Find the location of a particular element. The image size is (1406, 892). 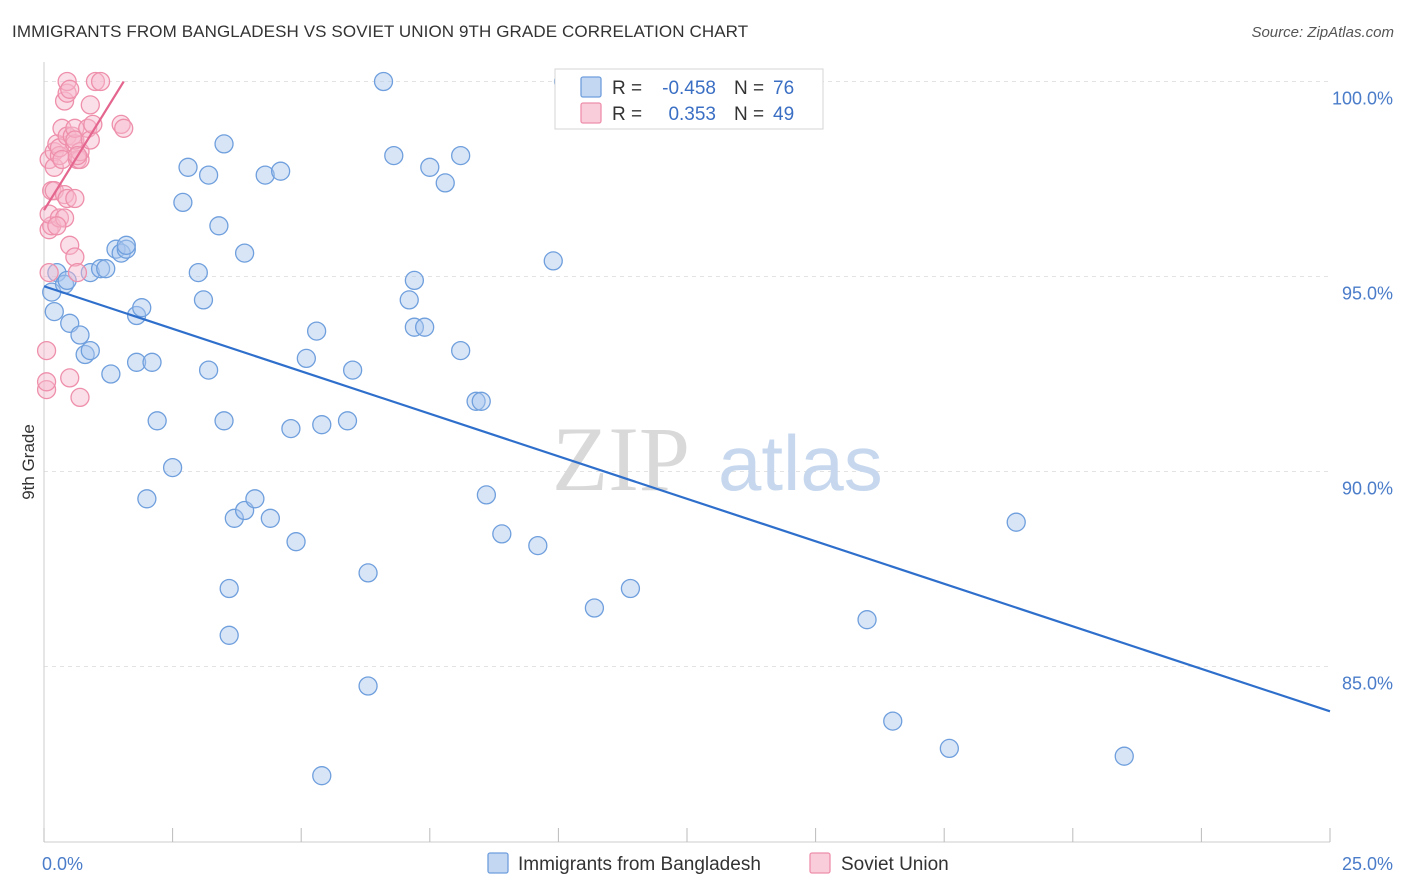

legend-r-label-bangladesh: R = is located at coordinates (627, 88).